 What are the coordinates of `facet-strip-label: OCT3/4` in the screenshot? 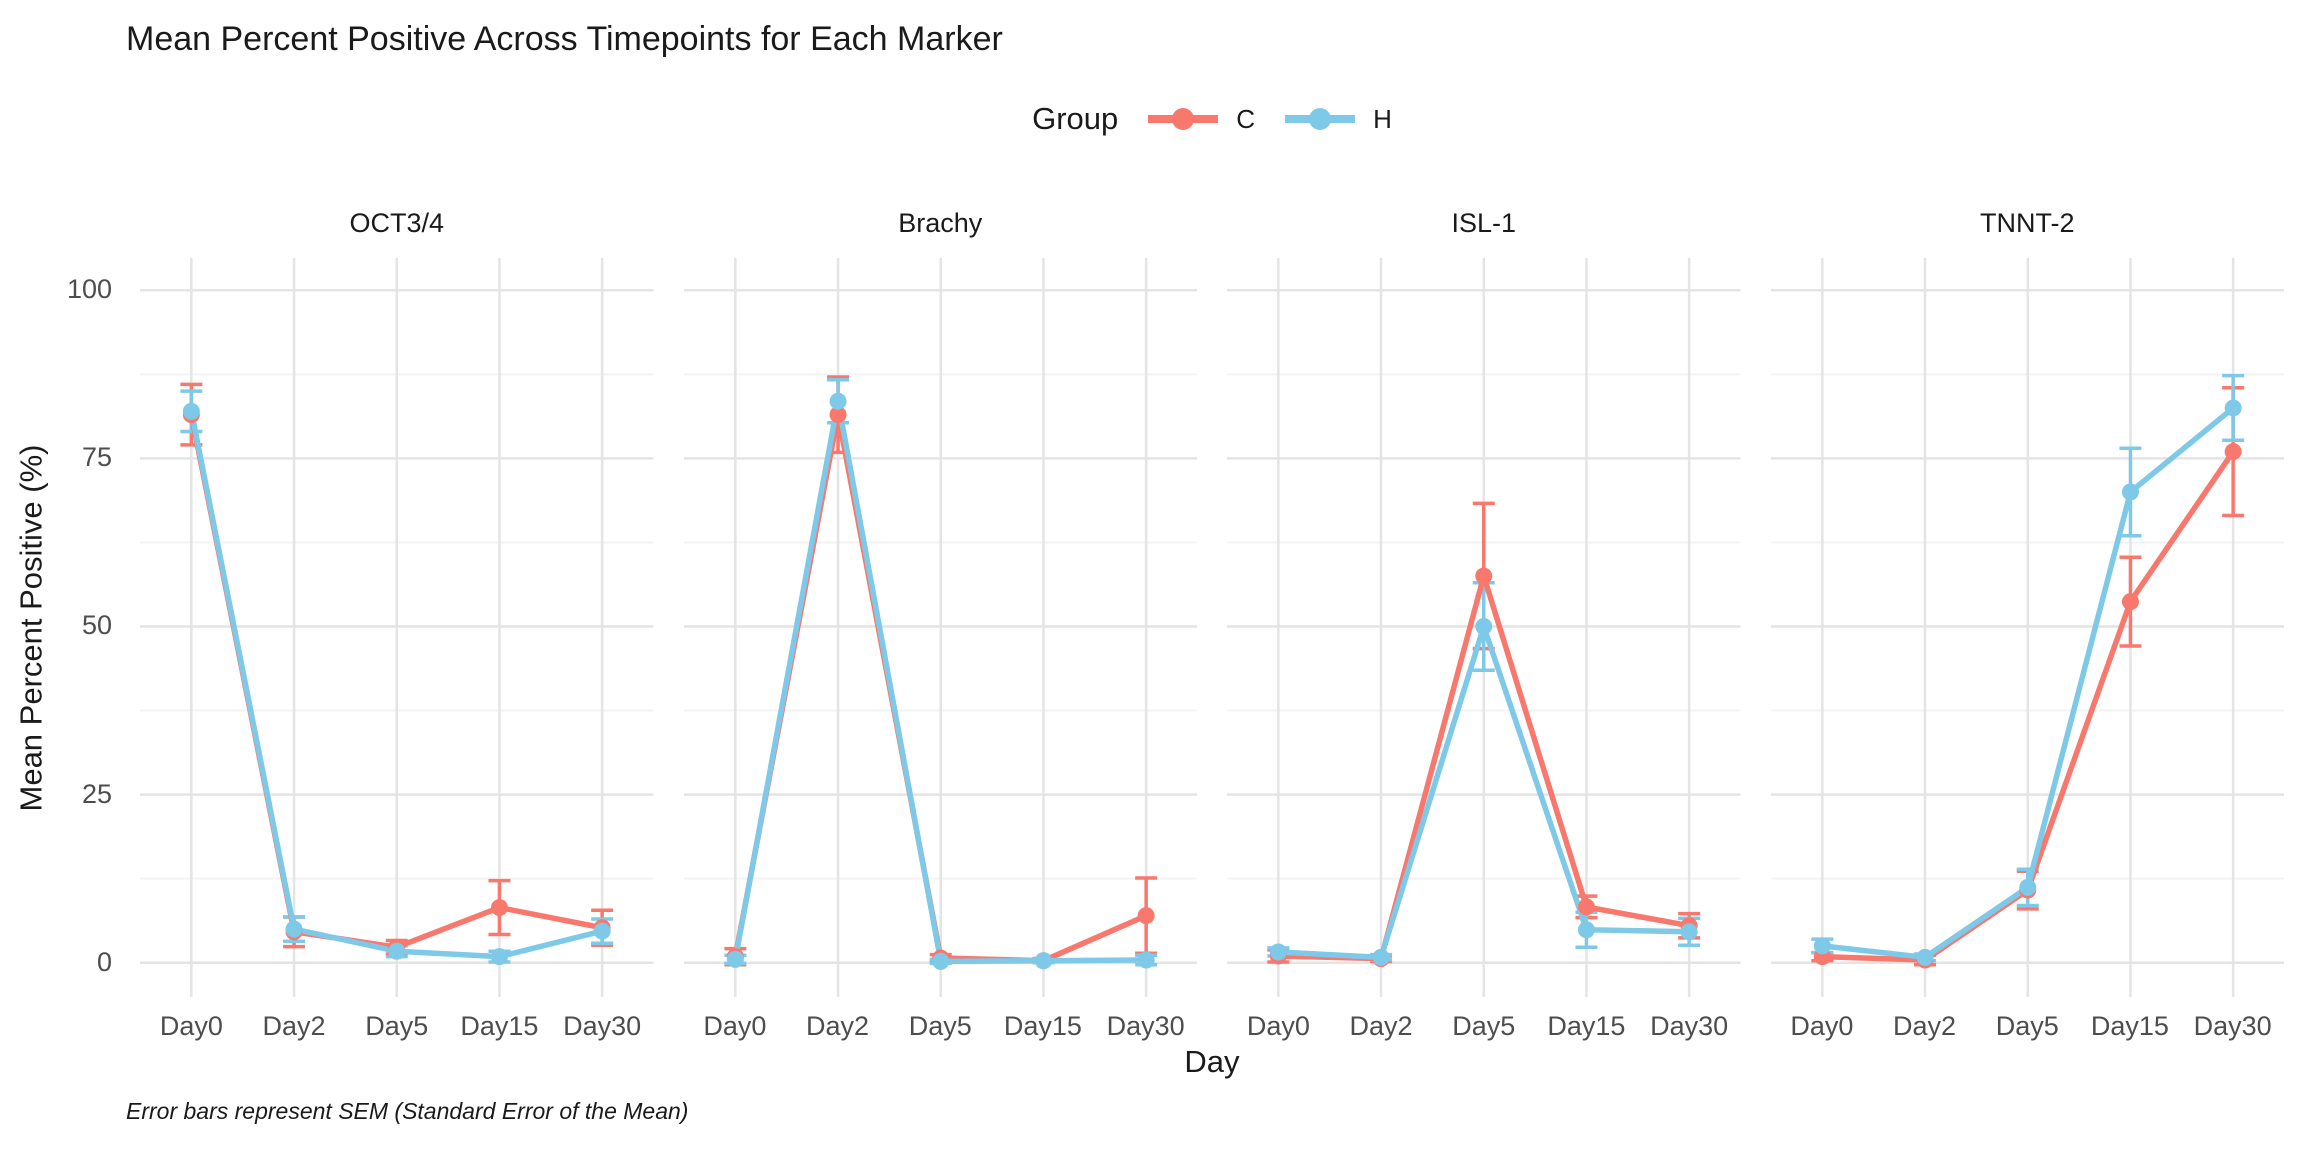 It's located at (397, 223).